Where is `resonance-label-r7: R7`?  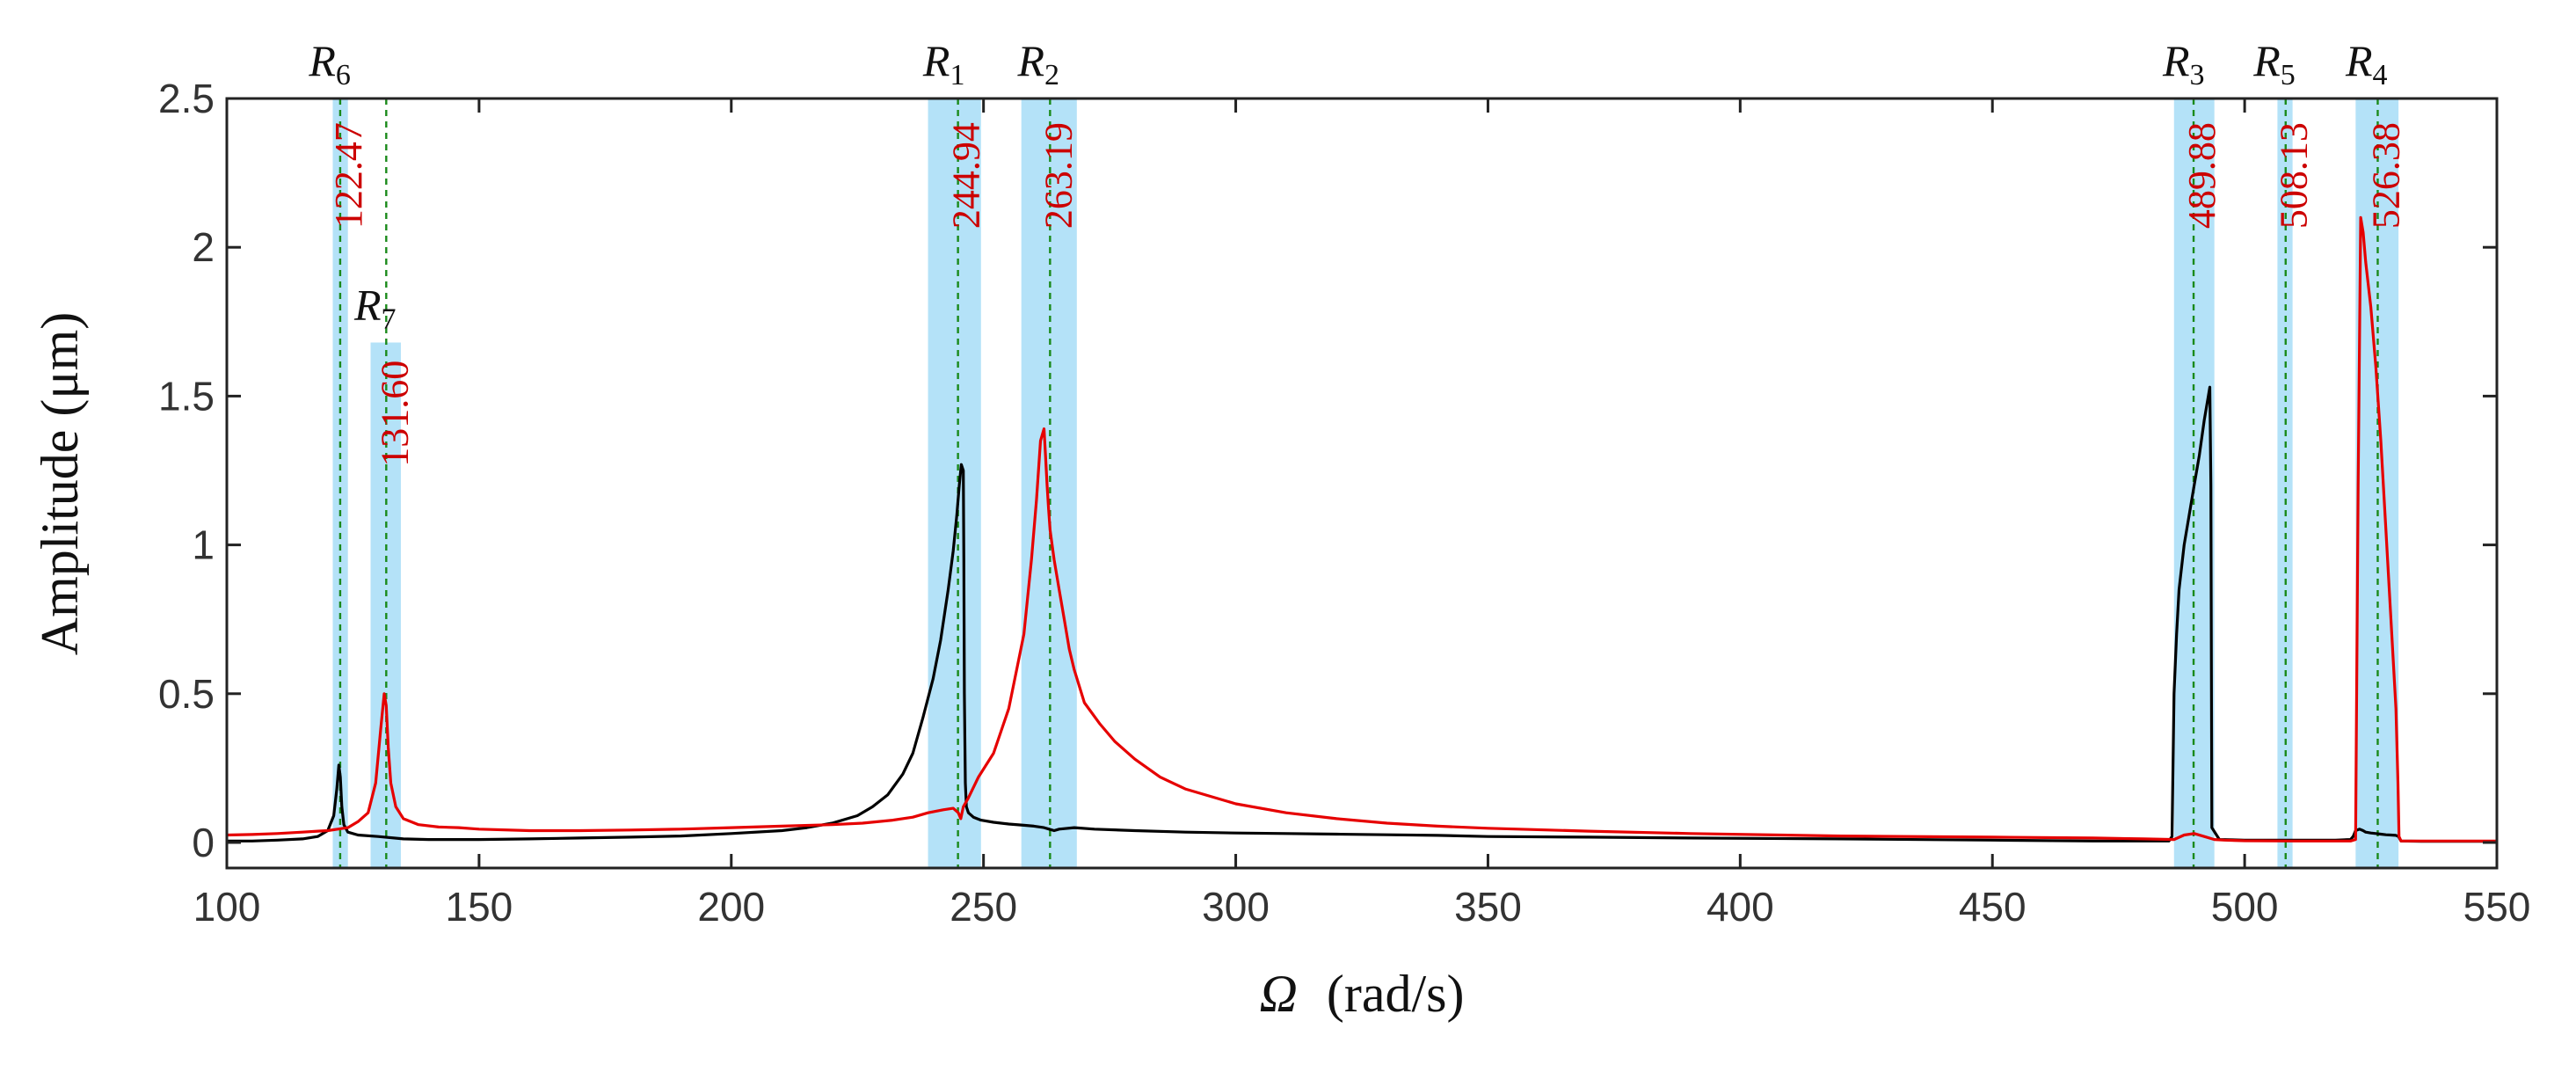
resonance-label-r7: R7 is located at coordinates (375, 307).